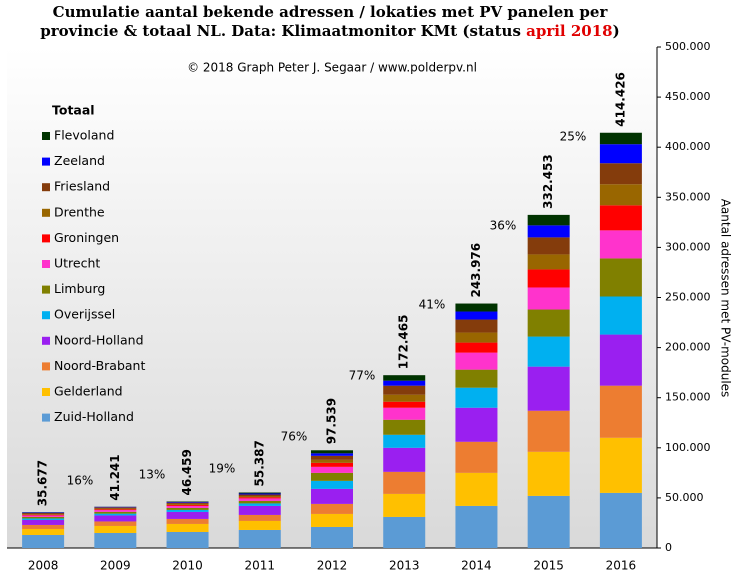  Describe the element at coordinates (94, 416) in the screenshot. I see `legend-label: Zuid-Holland` at that location.